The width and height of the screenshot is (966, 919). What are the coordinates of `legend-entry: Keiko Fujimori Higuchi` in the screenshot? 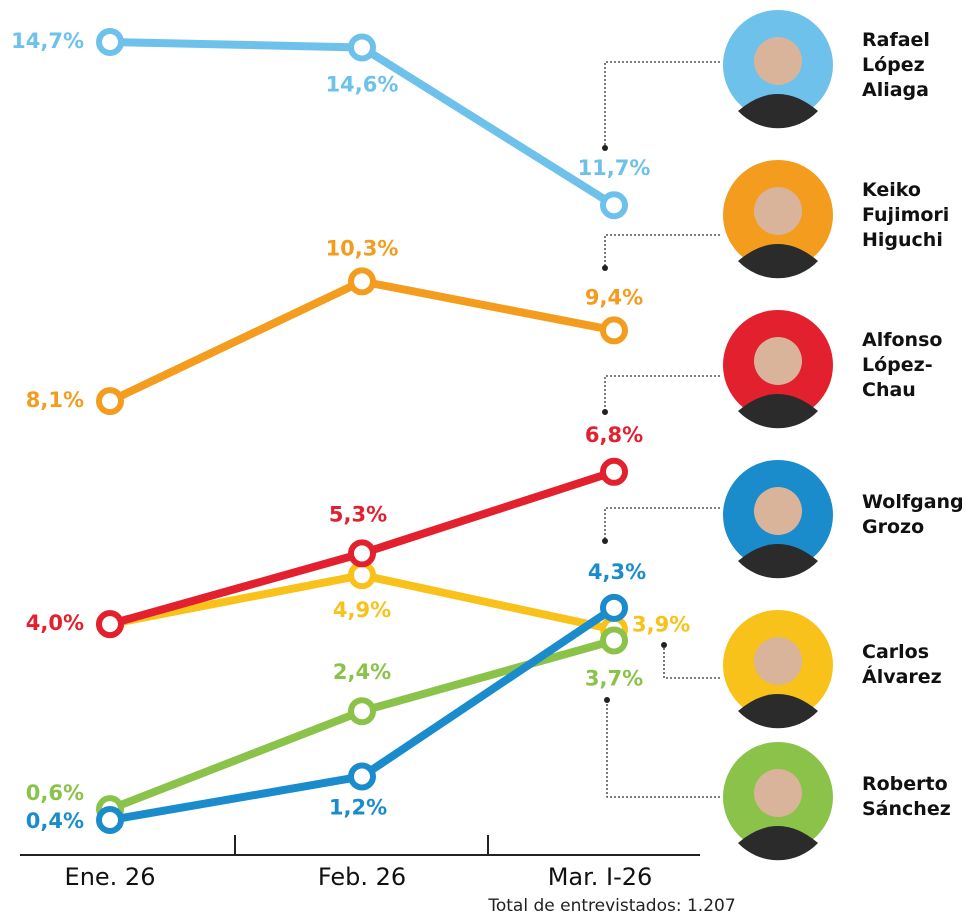 It's located at (906, 214).